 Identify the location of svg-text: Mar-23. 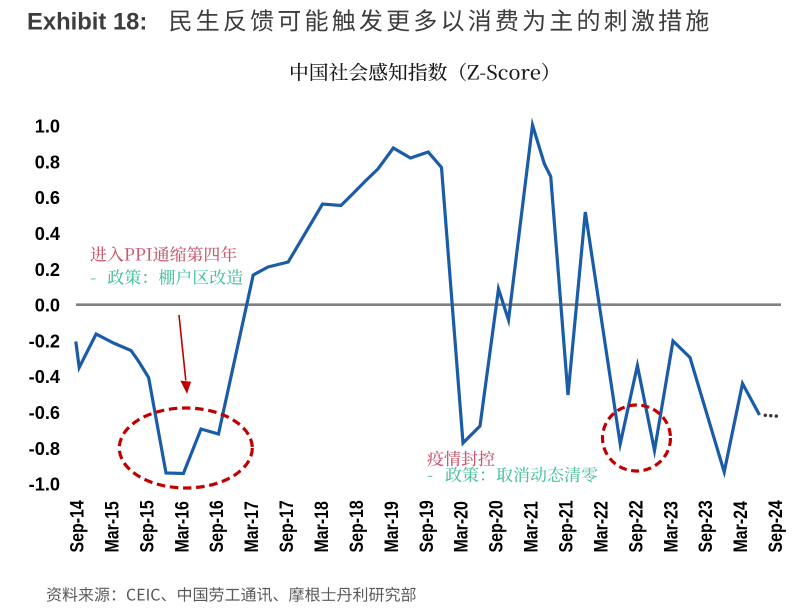
(671, 527).